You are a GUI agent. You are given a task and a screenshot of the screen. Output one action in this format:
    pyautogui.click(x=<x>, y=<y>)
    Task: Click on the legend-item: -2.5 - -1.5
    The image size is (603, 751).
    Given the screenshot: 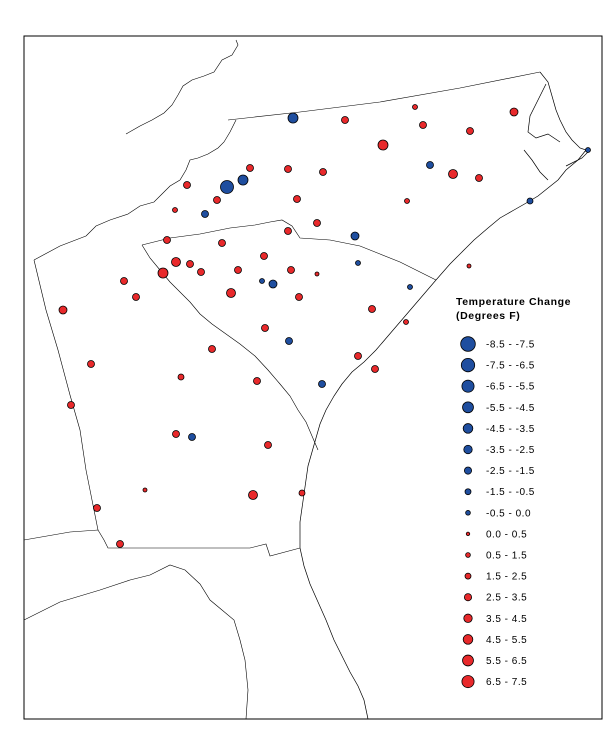 What is the action you would take?
    pyautogui.click(x=499, y=471)
    